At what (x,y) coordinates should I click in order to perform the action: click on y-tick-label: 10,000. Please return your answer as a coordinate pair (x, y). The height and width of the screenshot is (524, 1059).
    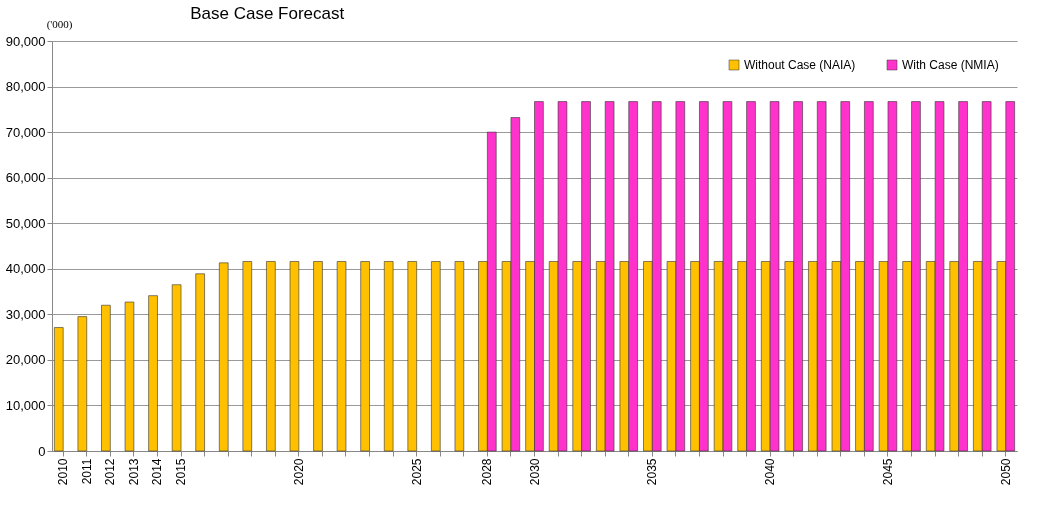
    Looking at the image, I should click on (25, 405).